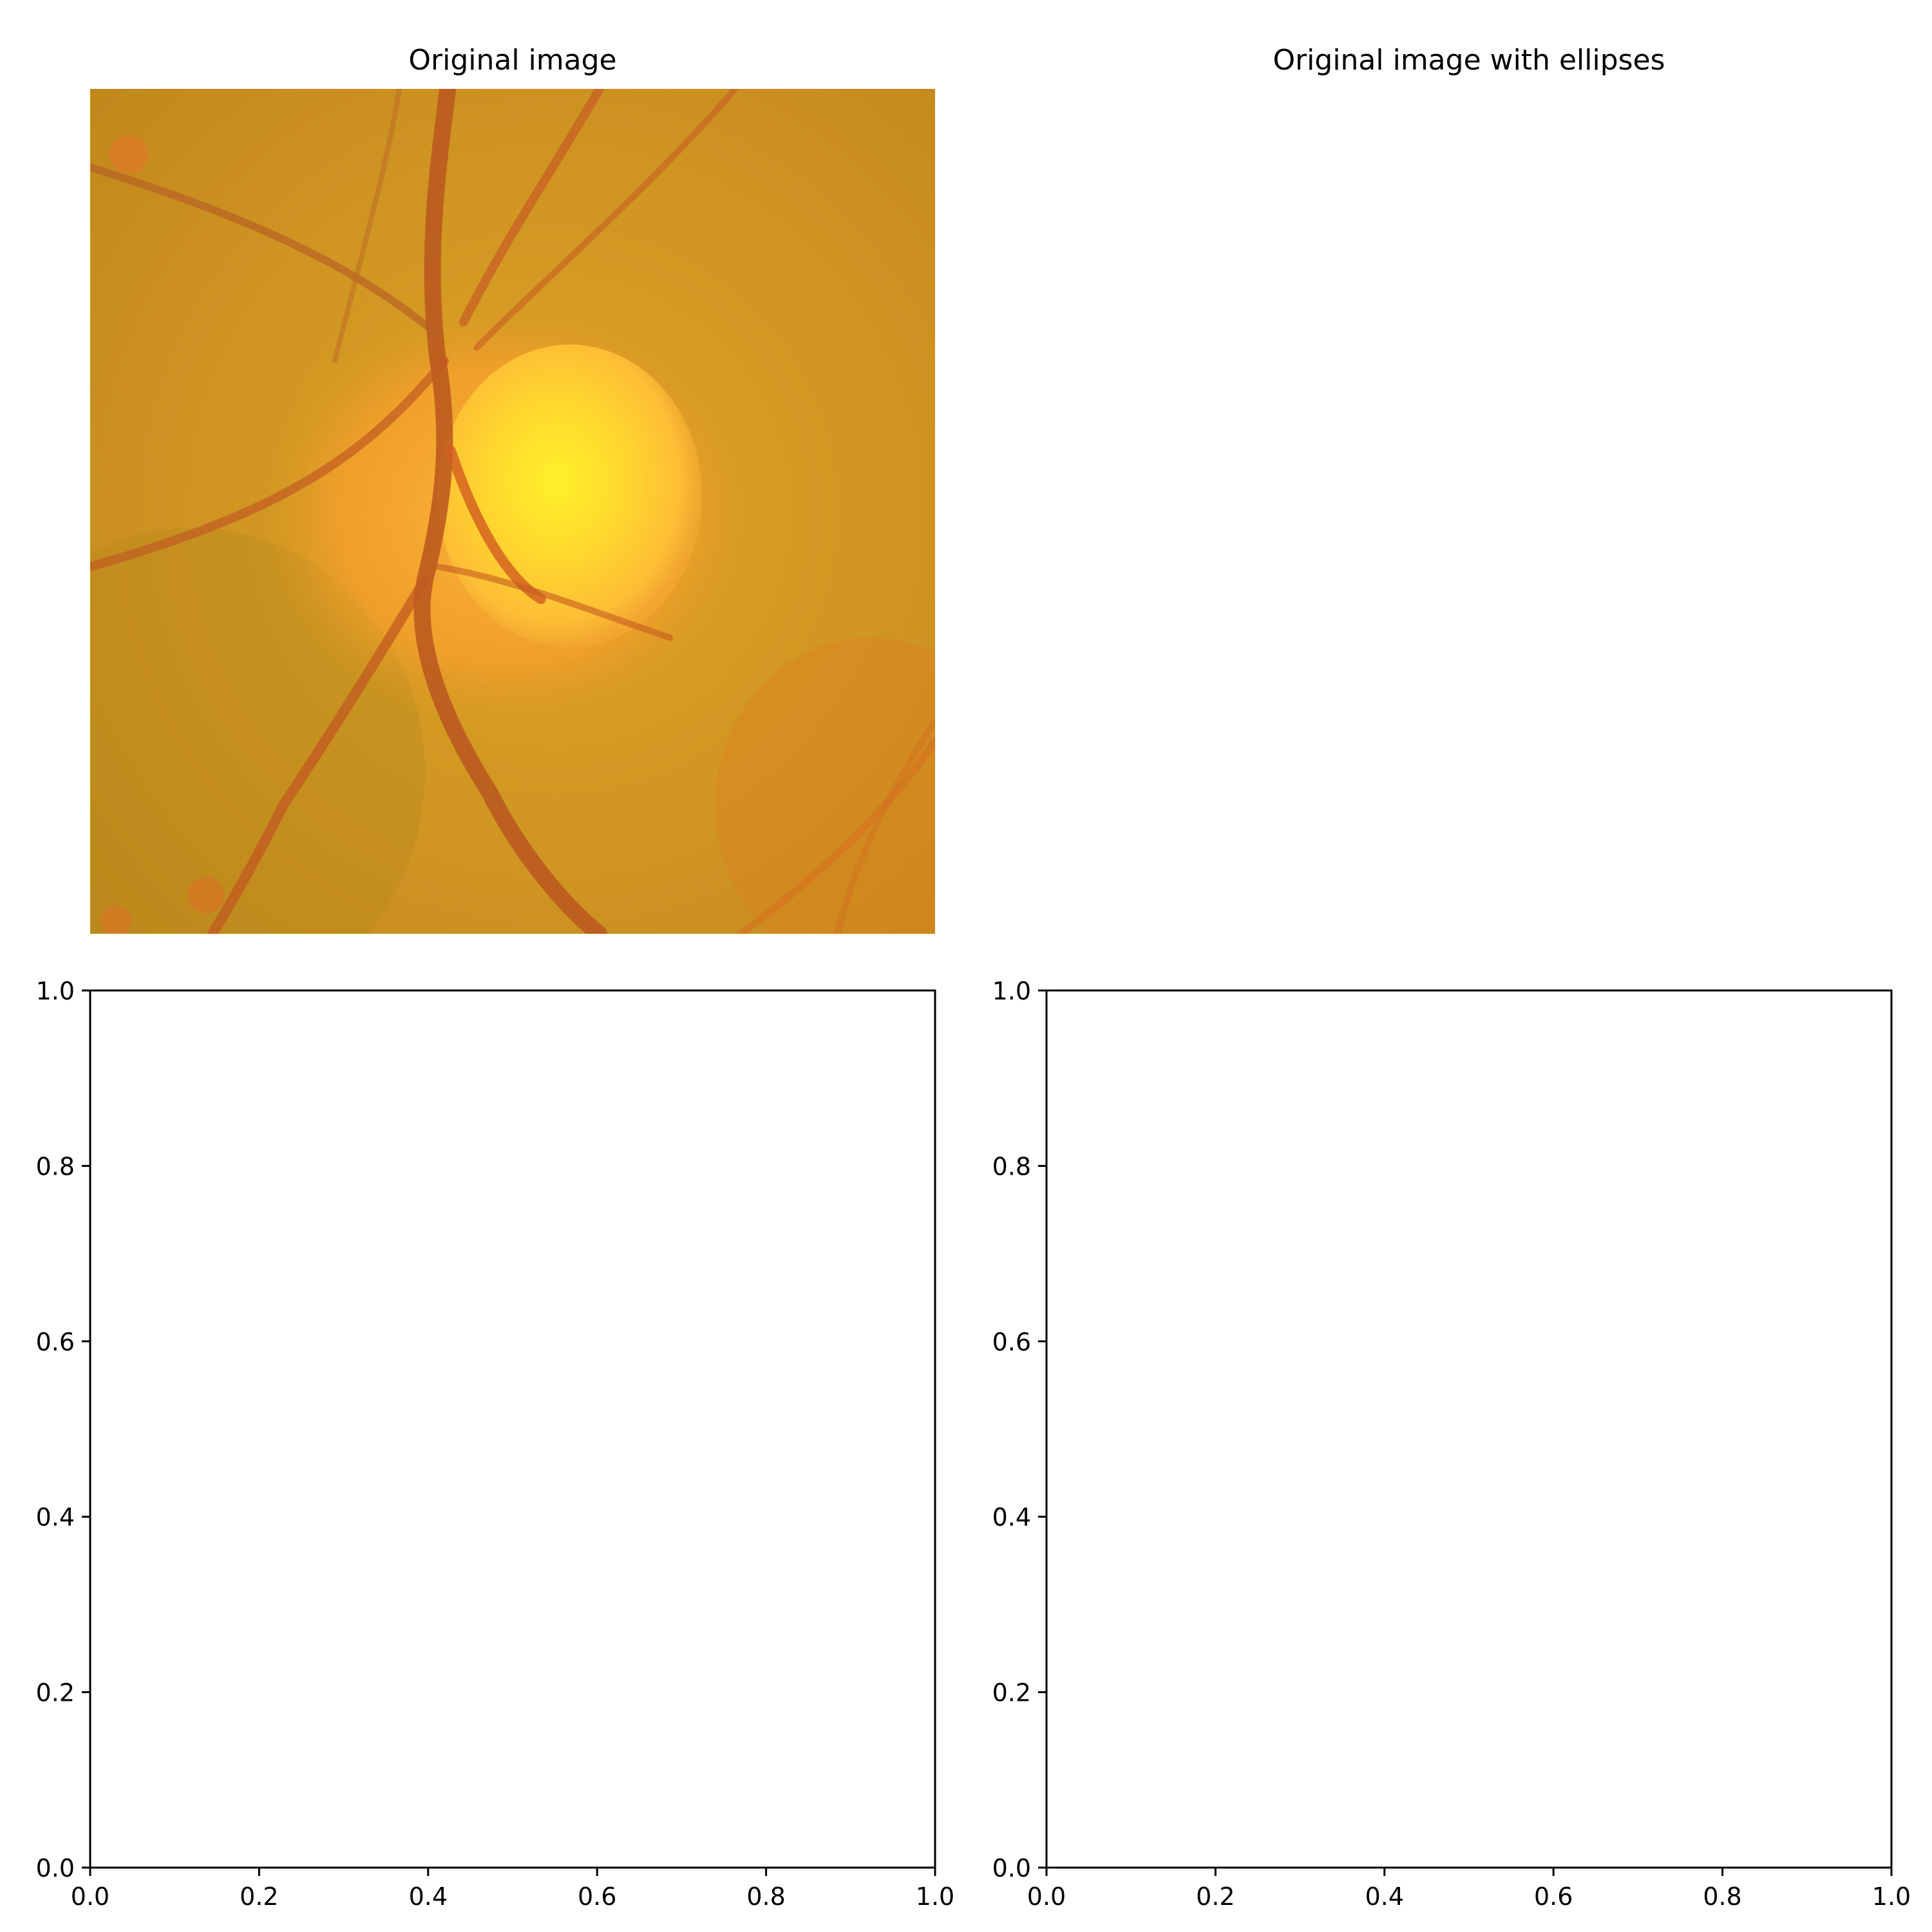 The height and width of the screenshot is (1932, 1932). What do you see at coordinates (259, 1896) in the screenshot?
I see `left-x-tick-label-1: 0.2` at bounding box center [259, 1896].